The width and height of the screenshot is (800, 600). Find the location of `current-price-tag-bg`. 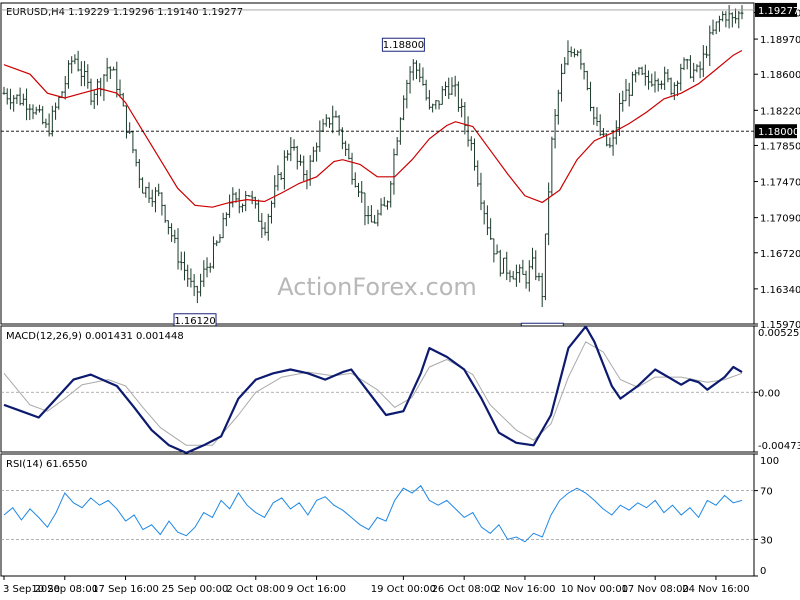

current-price-tag-bg is located at coordinates (776, 9).